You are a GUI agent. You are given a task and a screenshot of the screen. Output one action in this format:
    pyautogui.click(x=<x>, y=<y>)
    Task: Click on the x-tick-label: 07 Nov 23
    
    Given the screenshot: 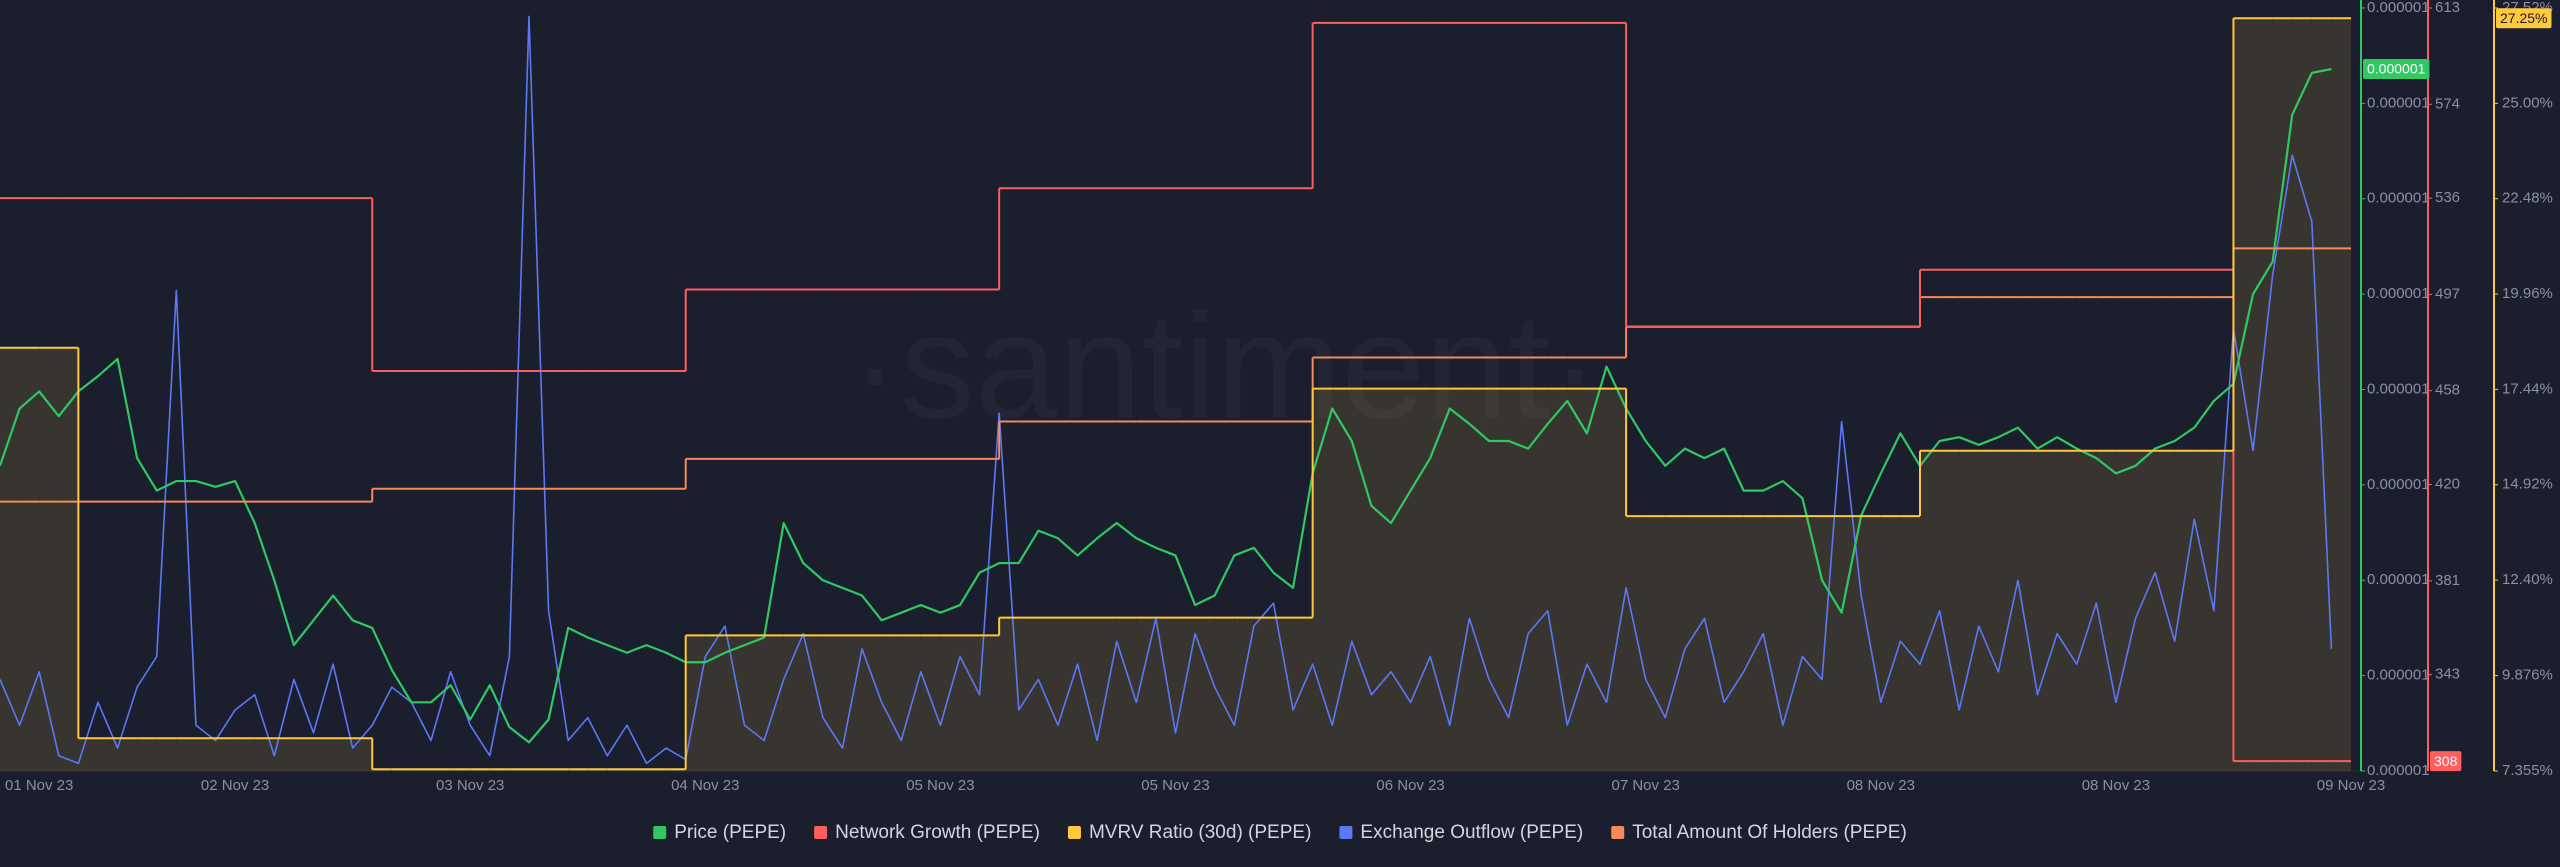 What is the action you would take?
    pyautogui.click(x=1646, y=785)
    